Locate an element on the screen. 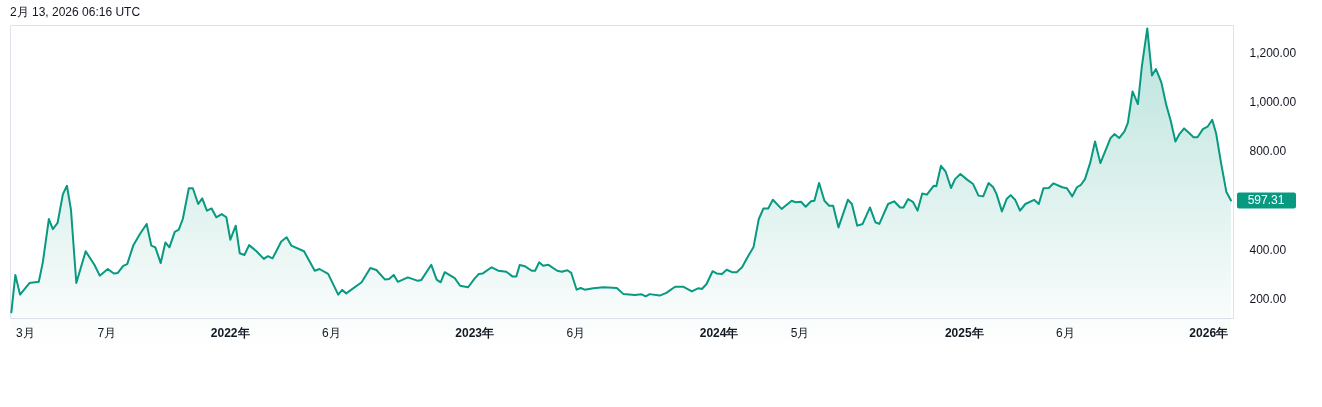 The height and width of the screenshot is (407, 1322). y-tick-label: 200.00 is located at coordinates (1268, 298).